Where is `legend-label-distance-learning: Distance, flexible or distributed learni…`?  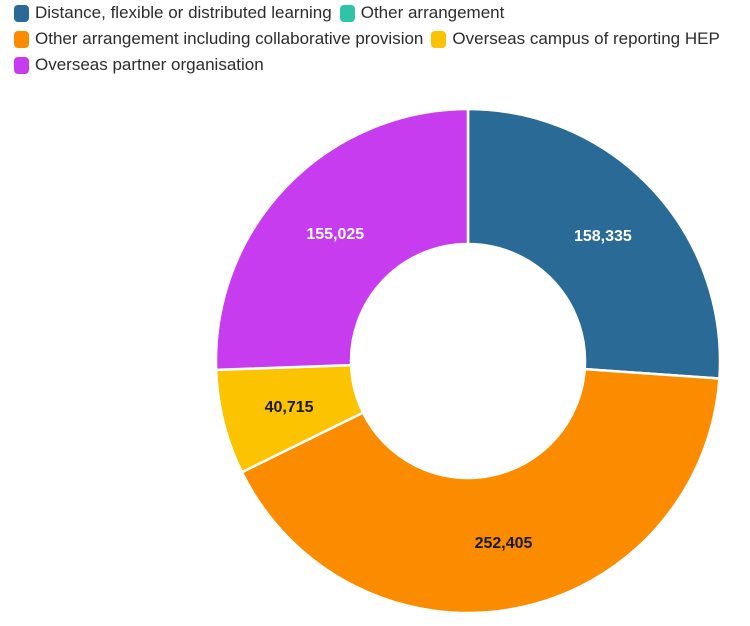
legend-label-distance-learning: Distance, flexible or distributed learni… is located at coordinates (183, 12).